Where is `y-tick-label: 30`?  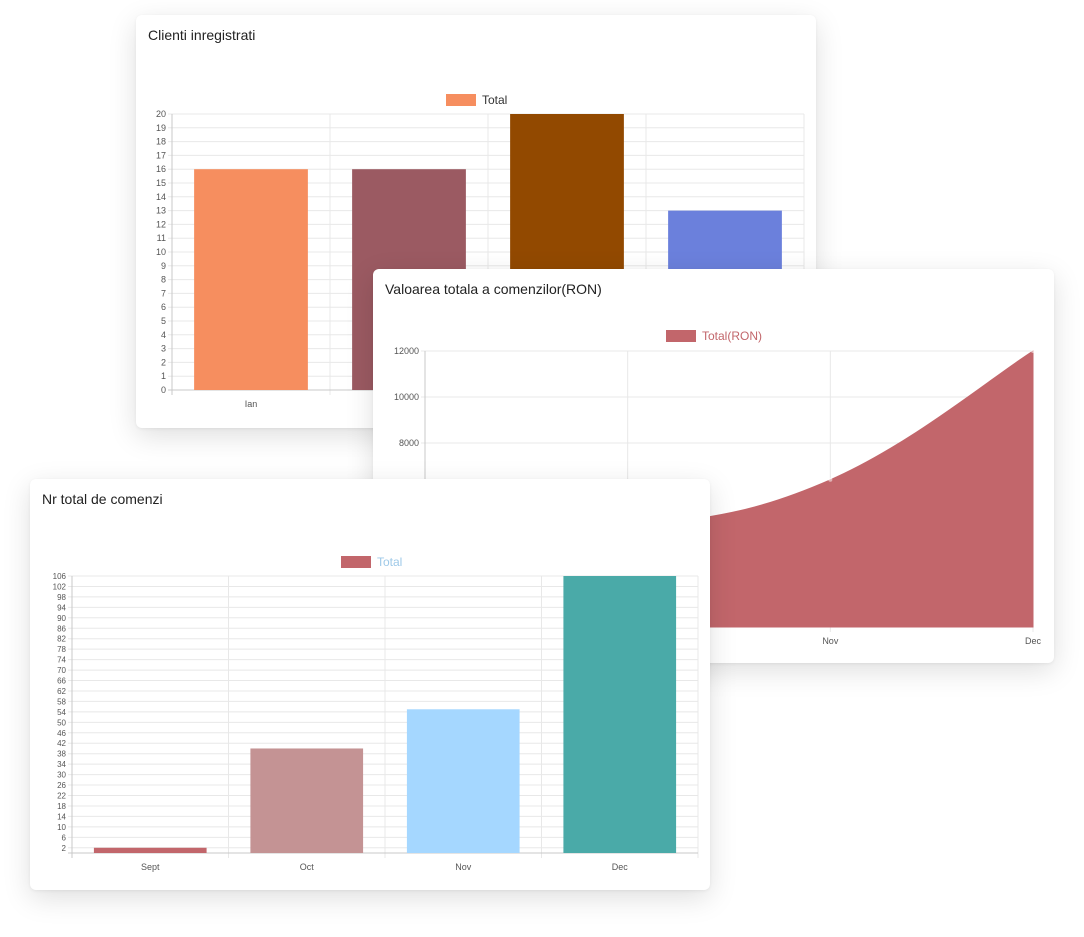 y-tick-label: 30 is located at coordinates (61, 775).